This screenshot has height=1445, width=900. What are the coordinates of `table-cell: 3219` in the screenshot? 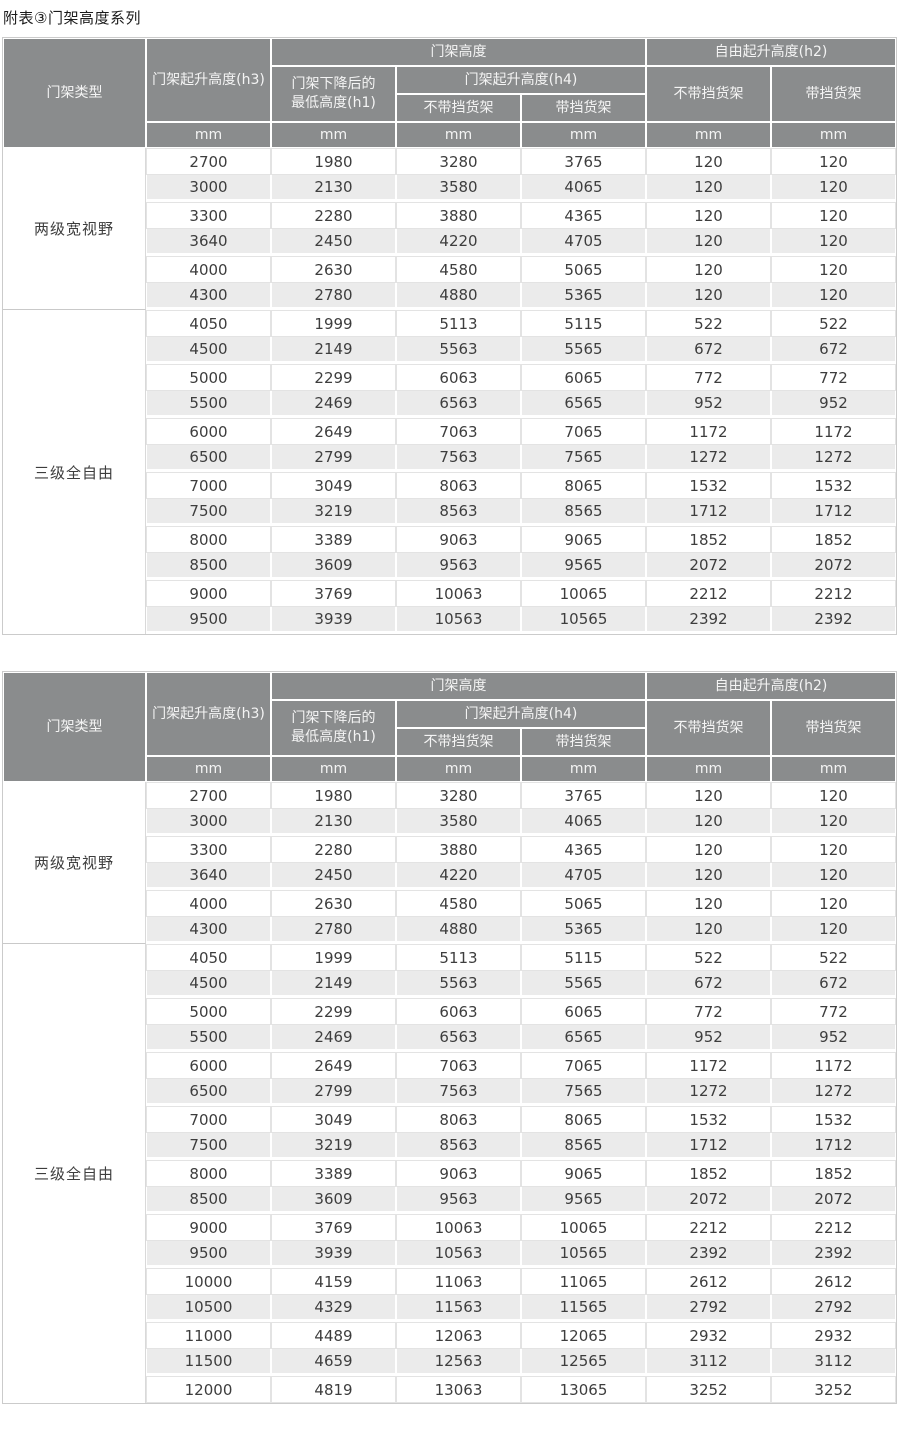 It's located at (333, 1146).